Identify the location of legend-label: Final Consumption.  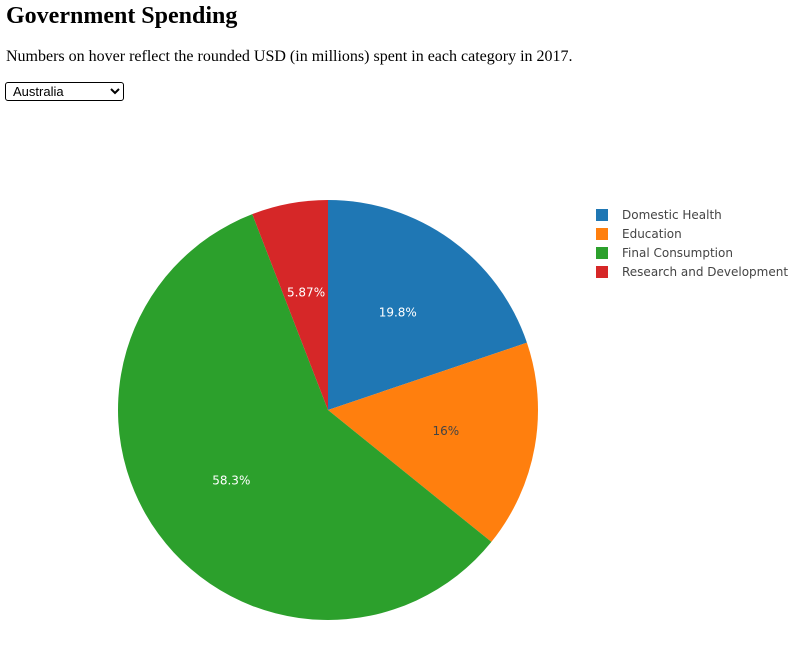
(677, 253).